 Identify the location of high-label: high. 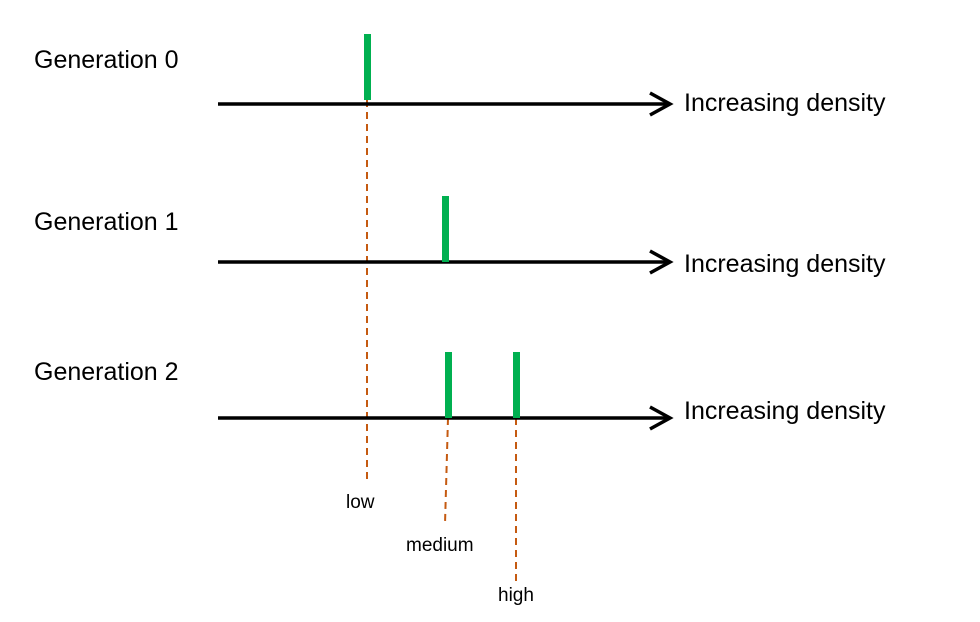
(516, 595).